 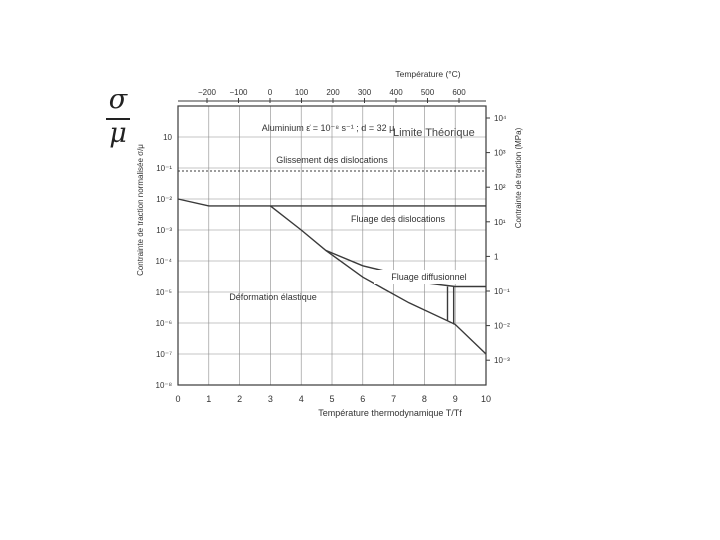 I want to click on sigma-symbol: σ, so click(x=118, y=99).